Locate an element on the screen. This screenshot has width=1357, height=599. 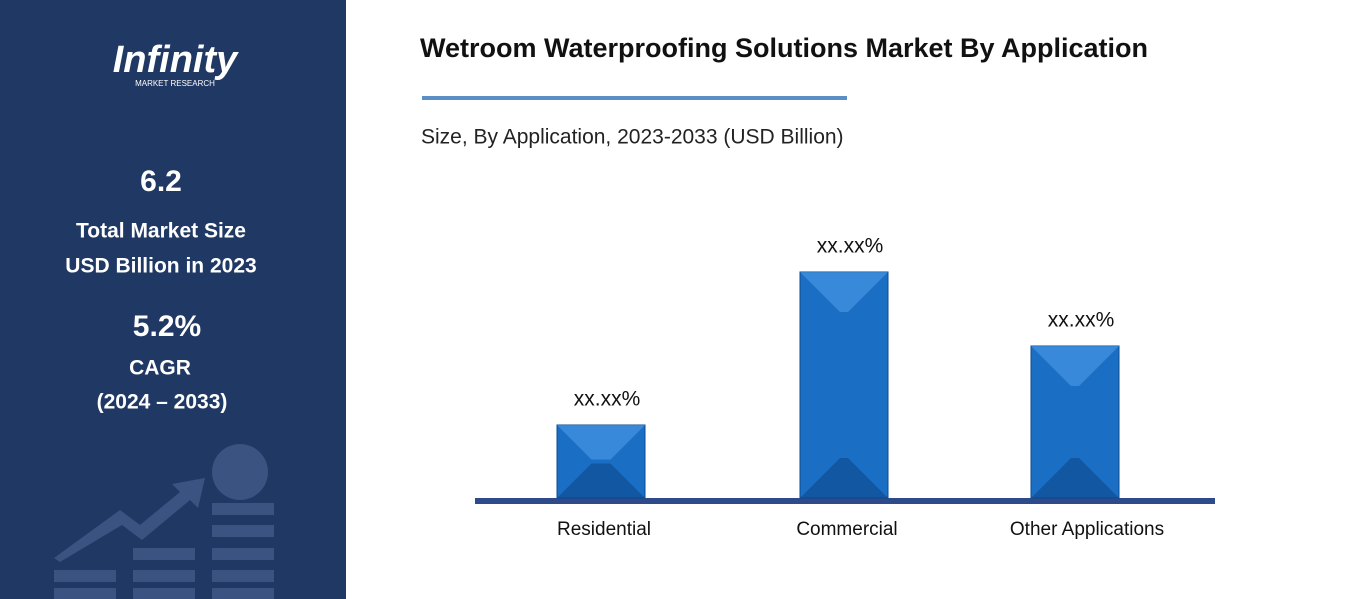
market-size: 6.2 is located at coordinates (161, 181).